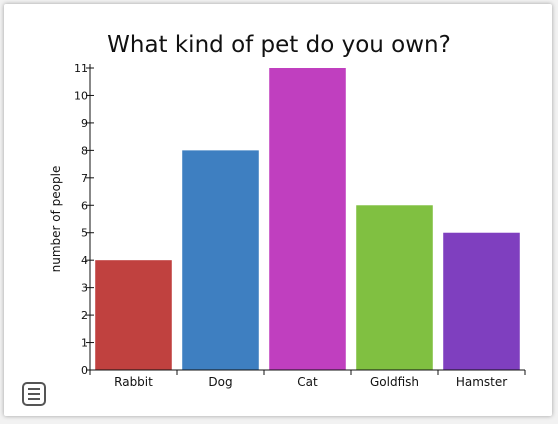 The height and width of the screenshot is (424, 558). What do you see at coordinates (84, 205) in the screenshot?
I see `y-tick-label: 6` at bounding box center [84, 205].